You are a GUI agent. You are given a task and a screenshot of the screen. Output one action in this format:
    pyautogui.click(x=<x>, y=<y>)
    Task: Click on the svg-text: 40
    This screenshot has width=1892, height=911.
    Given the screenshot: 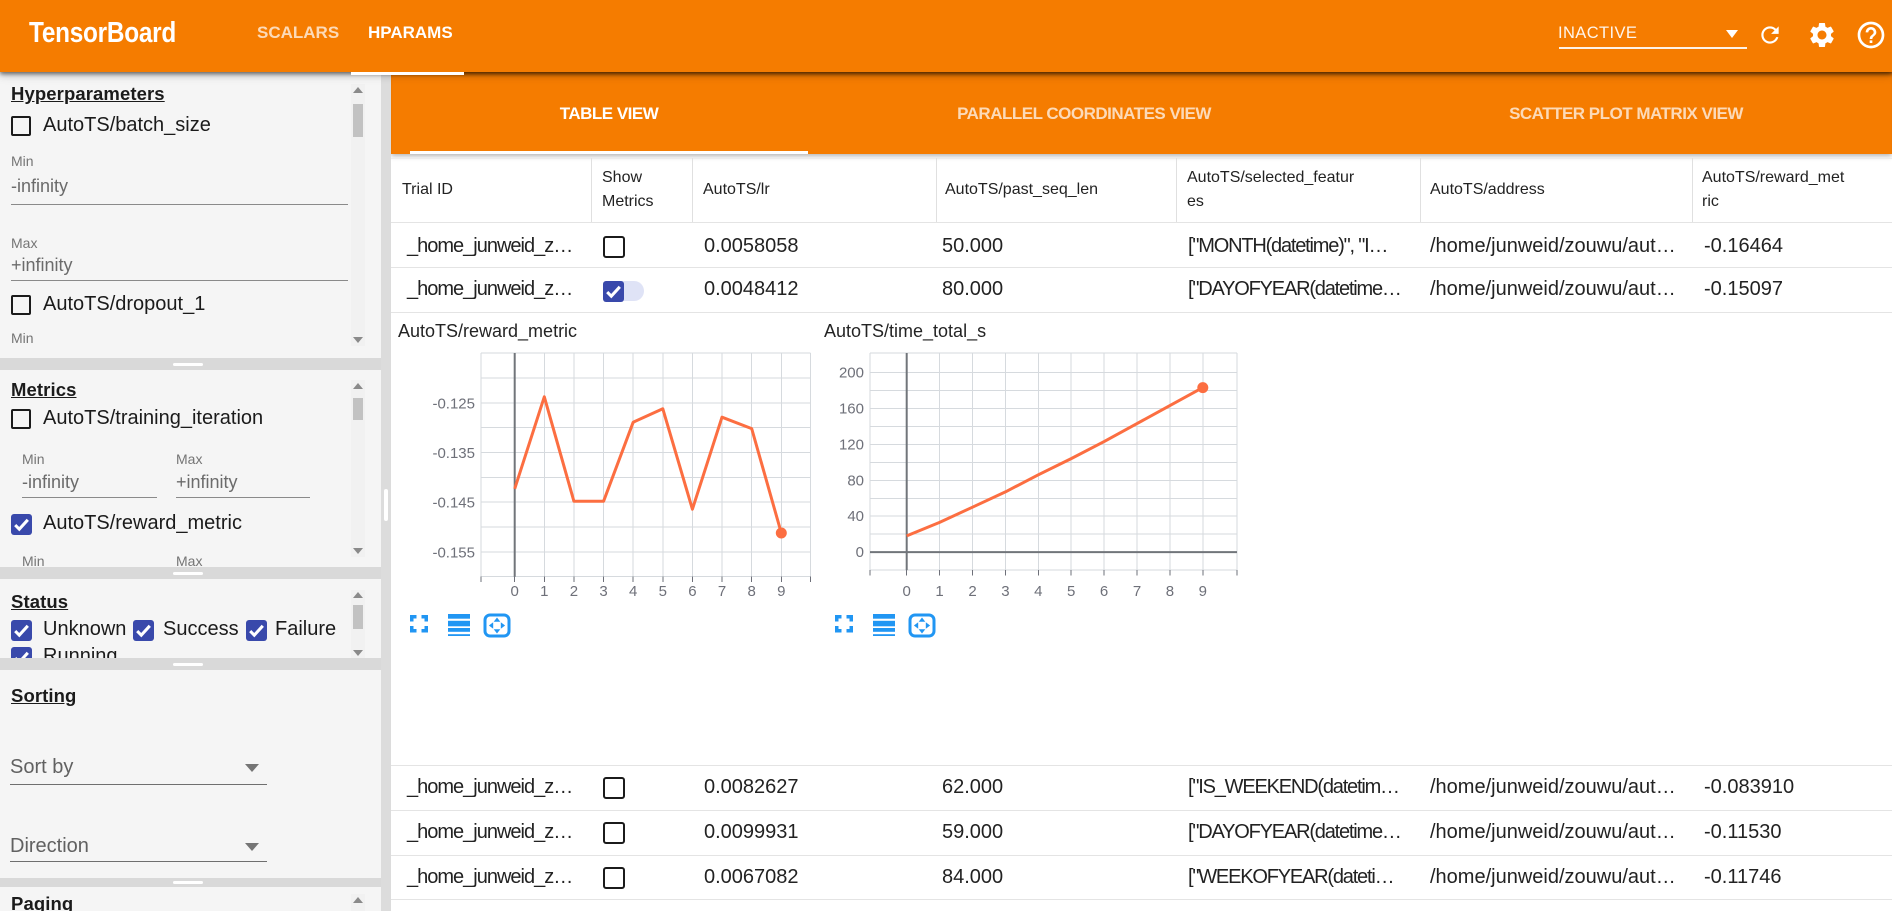 What is the action you would take?
    pyautogui.click(x=855, y=516)
    